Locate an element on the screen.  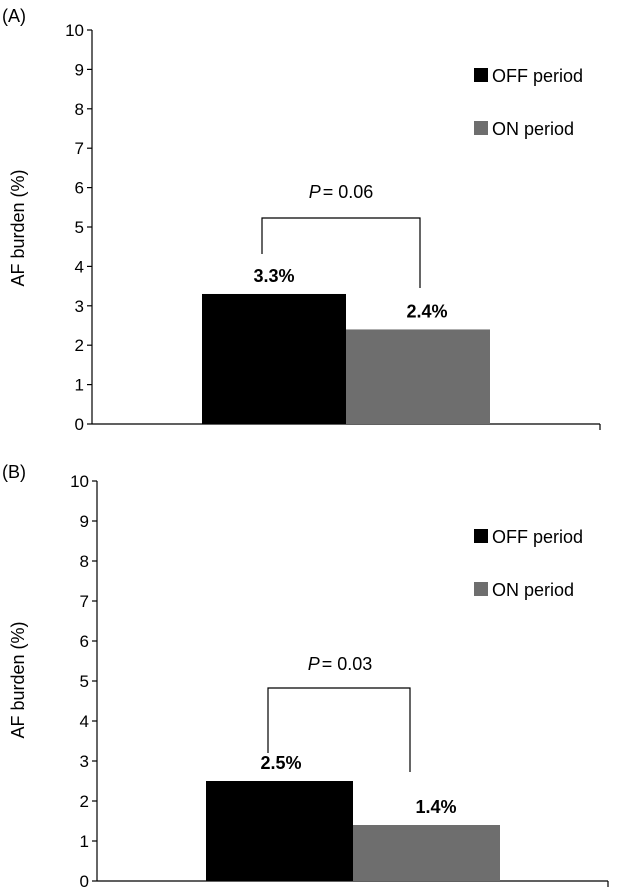
panel-a-p-value: P = 0.06 is located at coordinates (341, 192).